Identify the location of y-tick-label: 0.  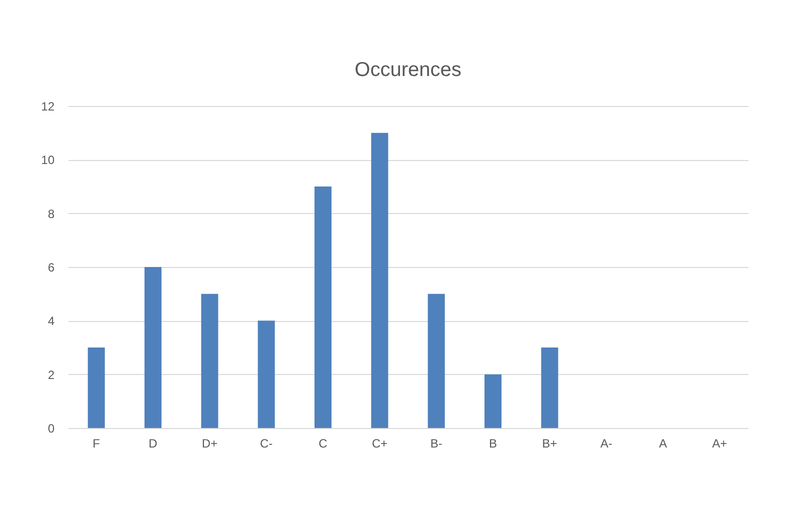
(51, 429).